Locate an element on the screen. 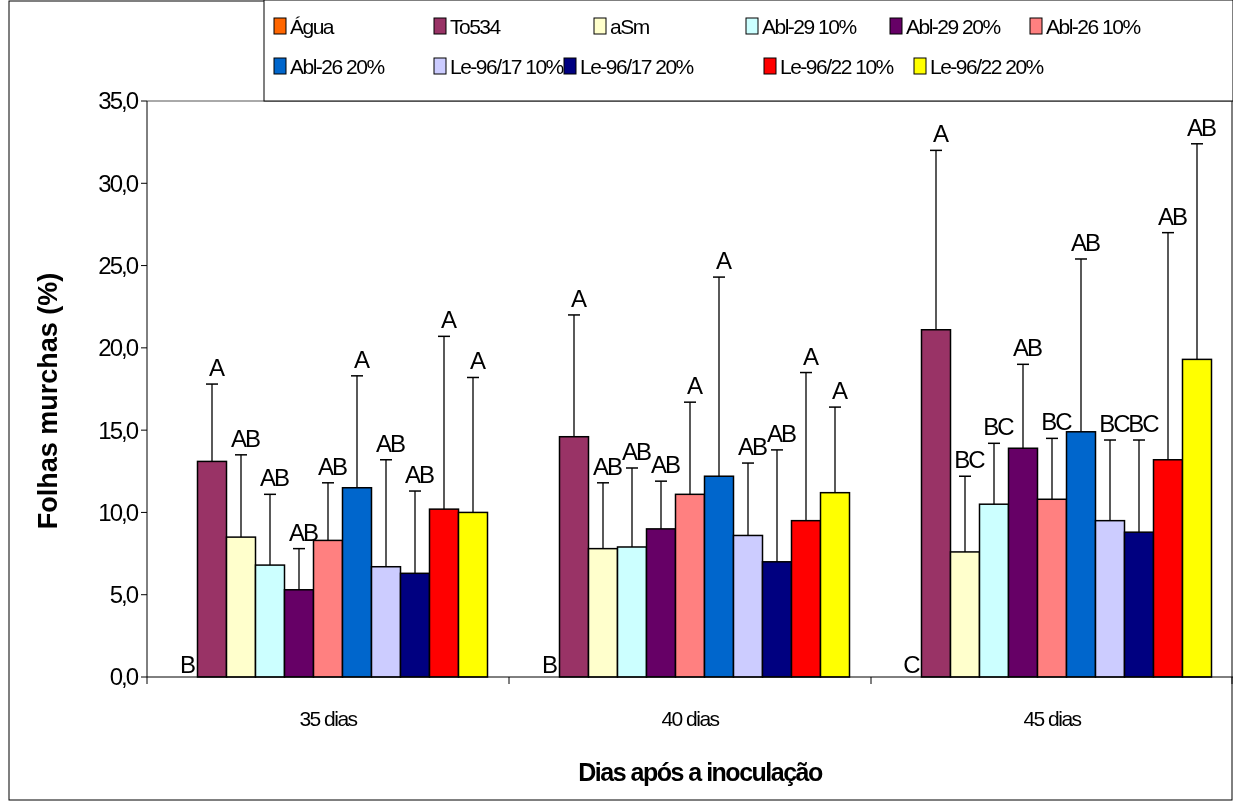 The image size is (1233, 801). y-tick-label: 25,0 is located at coordinates (118, 265).